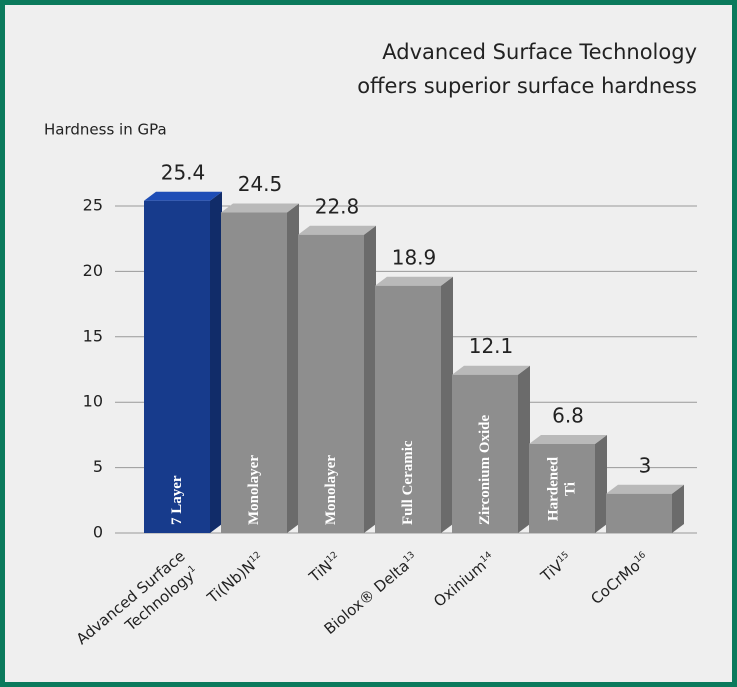 The width and height of the screenshot is (737, 687). What do you see at coordinates (183, 172) in the screenshot?
I see `value-label: 25.4` at bounding box center [183, 172].